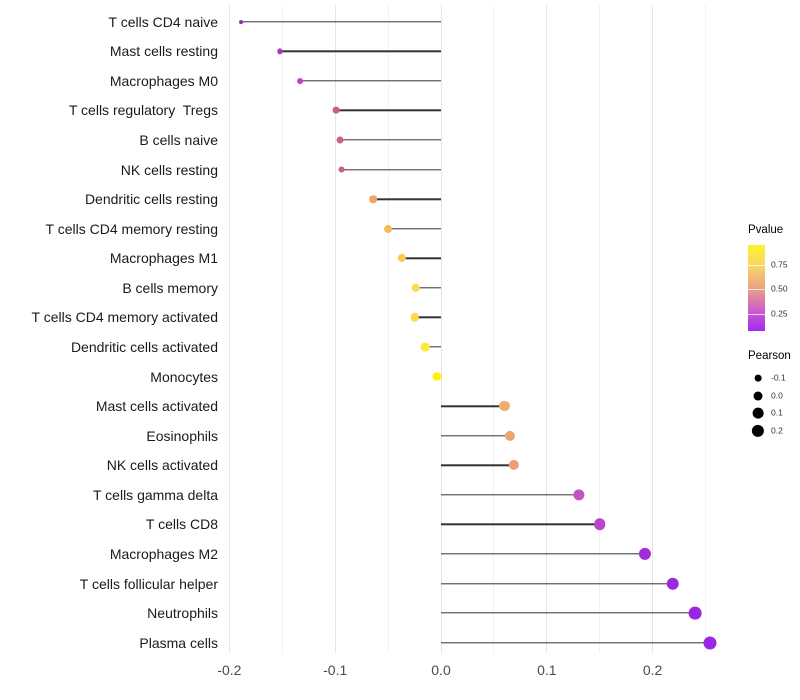 The height and width of the screenshot is (700, 800). I want to click on row-label: NK cells activated, so click(162, 465).